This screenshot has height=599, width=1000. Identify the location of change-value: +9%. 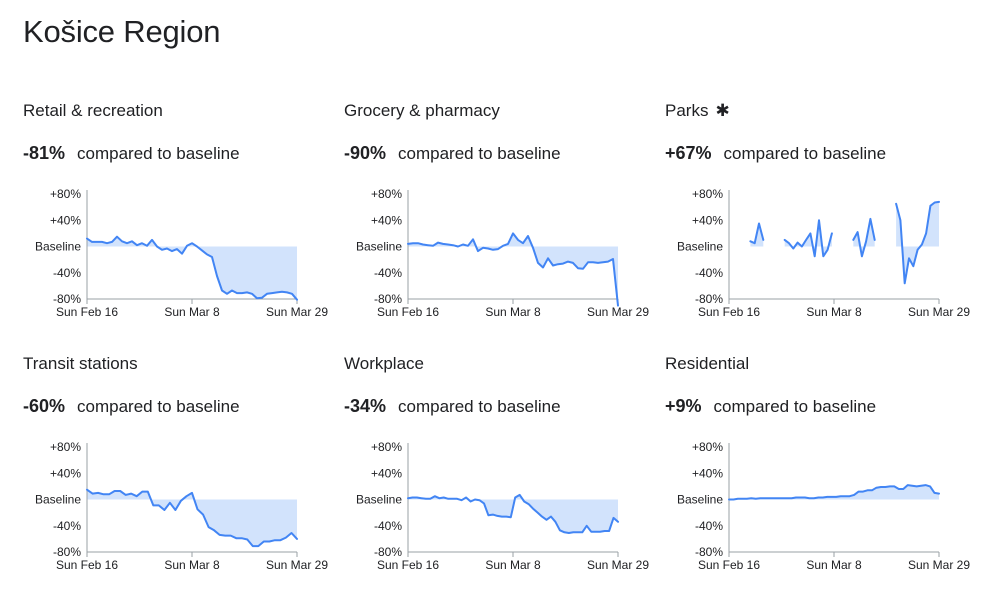
(683, 406).